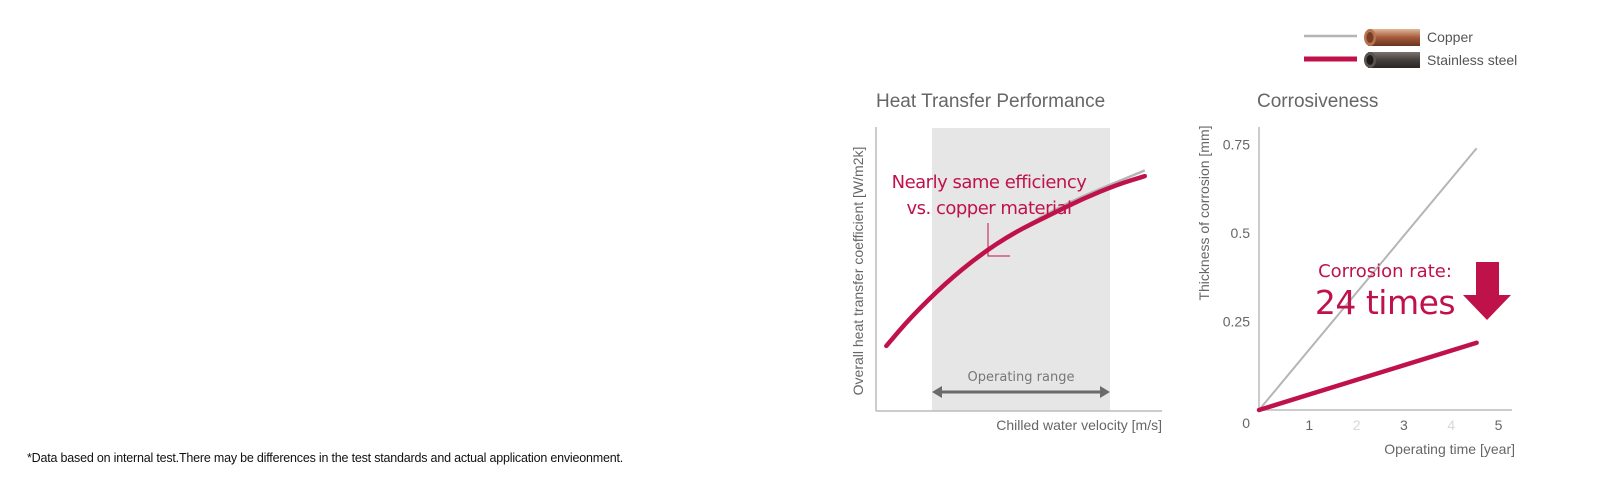 This screenshot has height=494, width=1600. What do you see at coordinates (1236, 322) in the screenshot?
I see `y-tick-label: 0.25` at bounding box center [1236, 322].